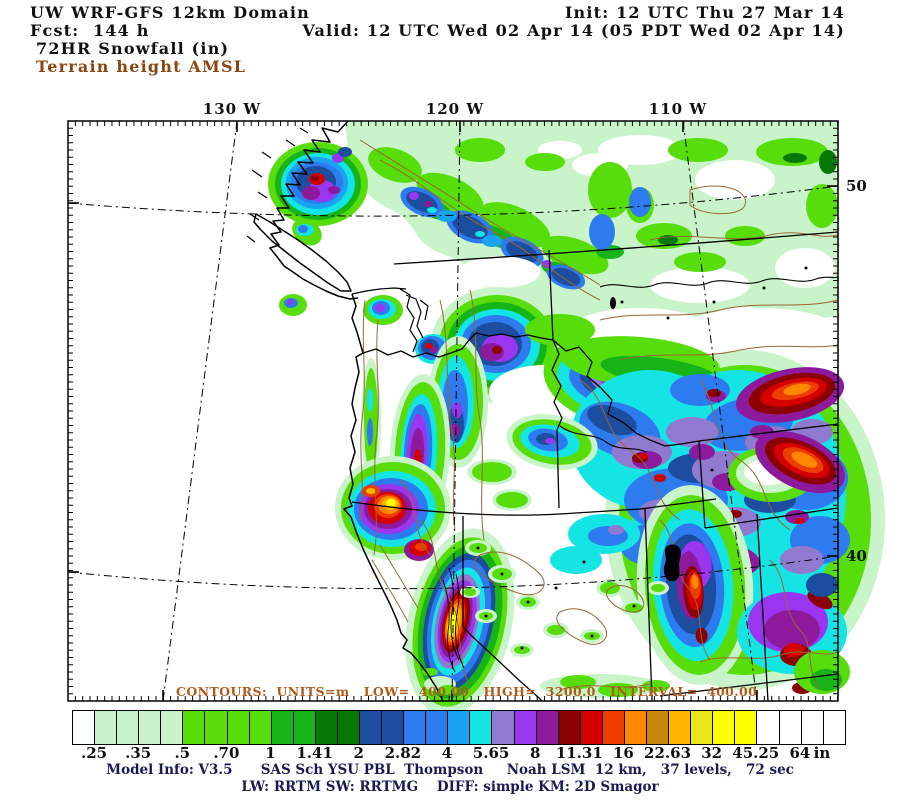 This screenshot has height=800, width=900. Describe the element at coordinates (138, 753) in the screenshot. I see `colorbar-tick-label: .35` at that location.